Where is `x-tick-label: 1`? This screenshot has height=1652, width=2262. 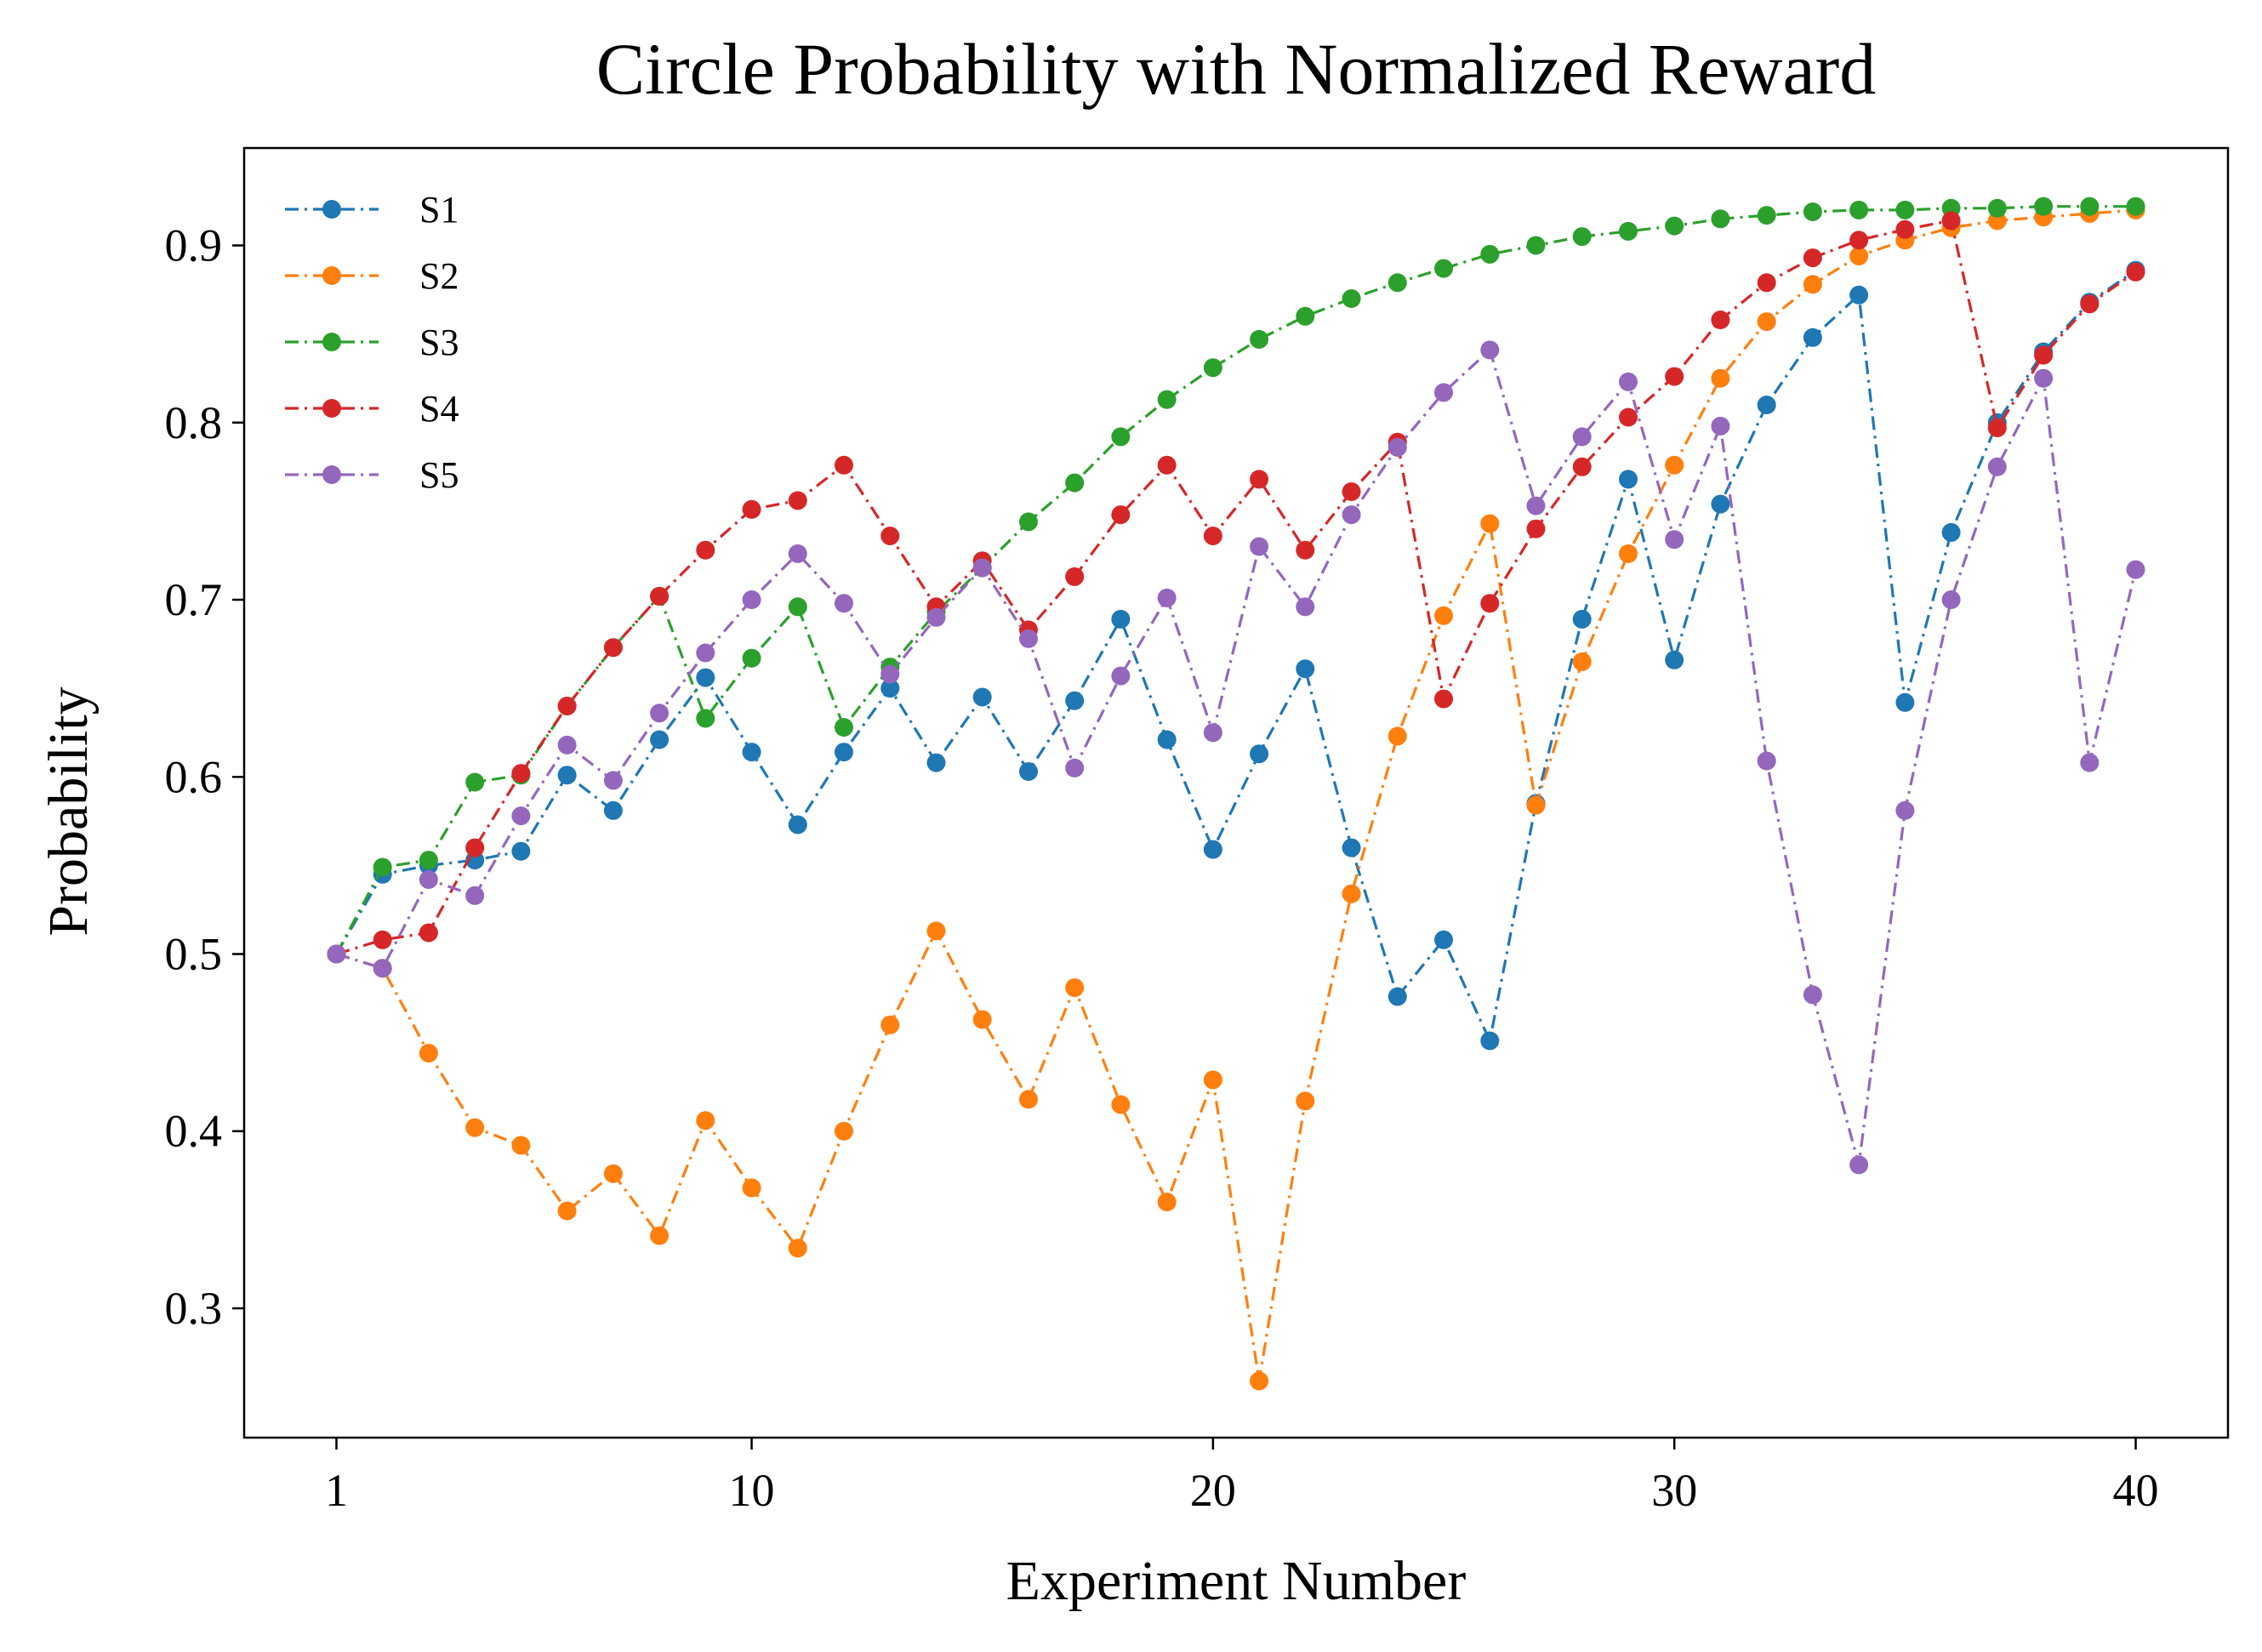 x-tick-label: 1 is located at coordinates (336, 1490).